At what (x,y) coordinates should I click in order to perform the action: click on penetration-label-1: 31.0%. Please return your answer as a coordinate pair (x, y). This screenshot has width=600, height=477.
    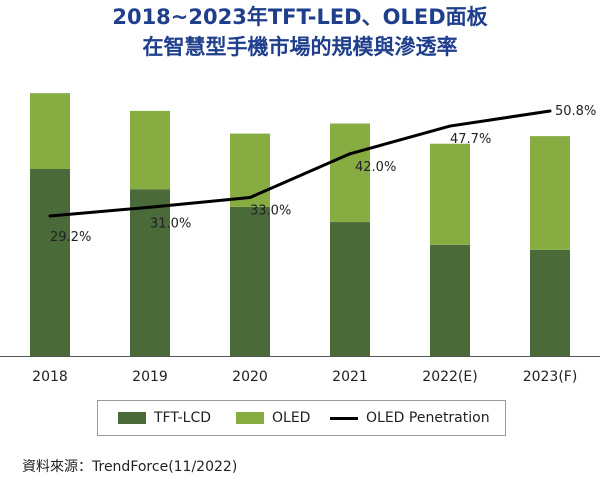
    Looking at the image, I should click on (170, 223).